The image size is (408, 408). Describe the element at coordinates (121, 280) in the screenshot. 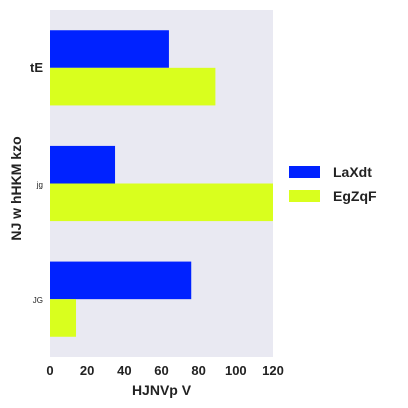

I see `bar-LaXdt-JG` at that location.